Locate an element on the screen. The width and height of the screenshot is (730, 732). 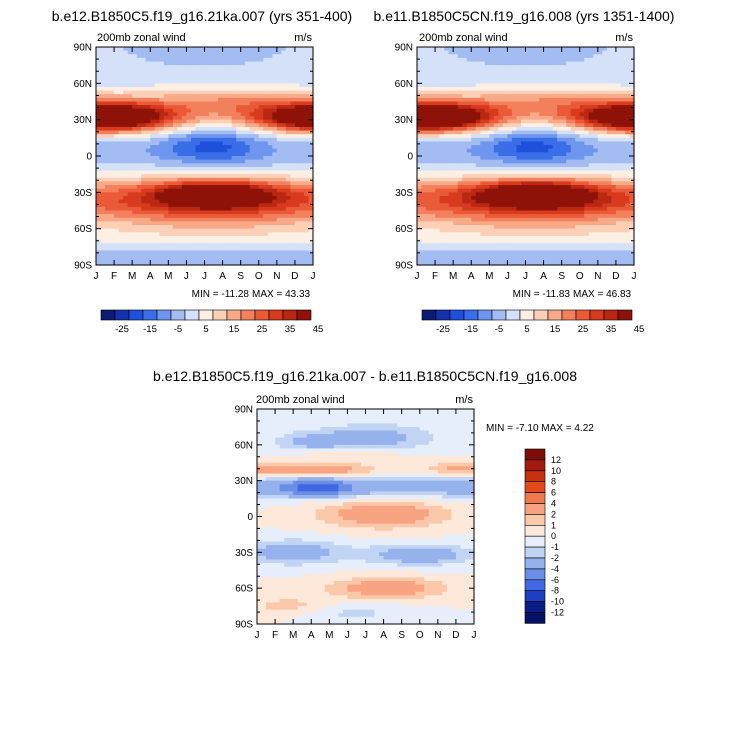
x-tick-label: J is located at coordinates (204, 276).